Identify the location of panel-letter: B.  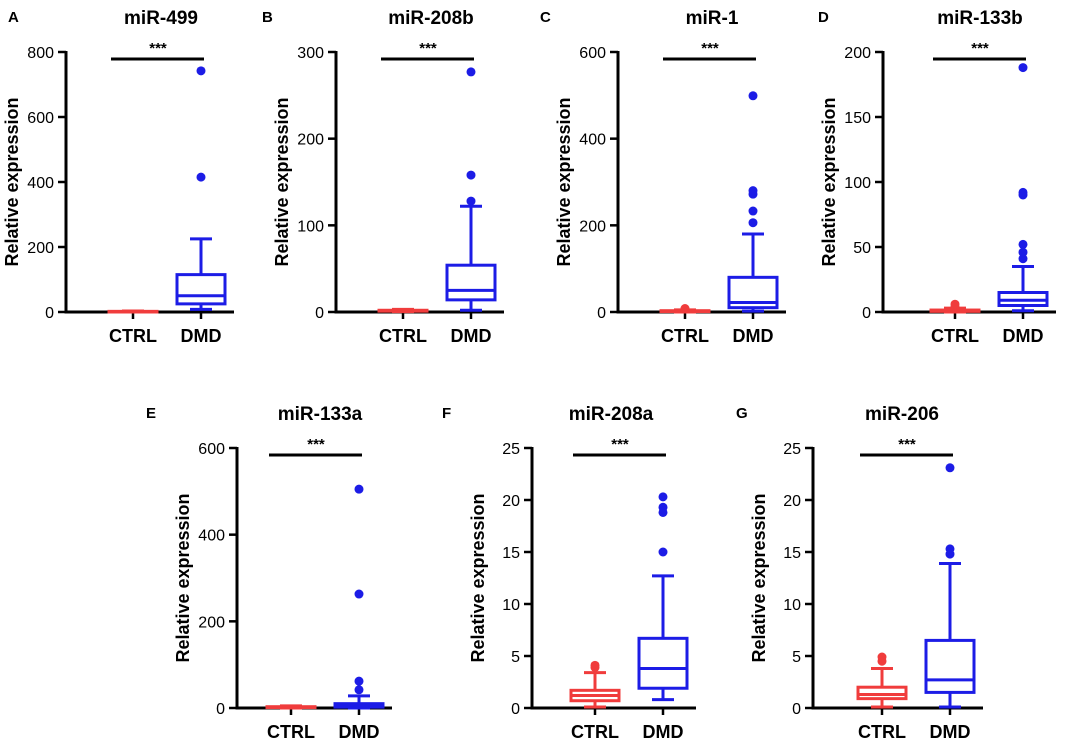
(267, 17).